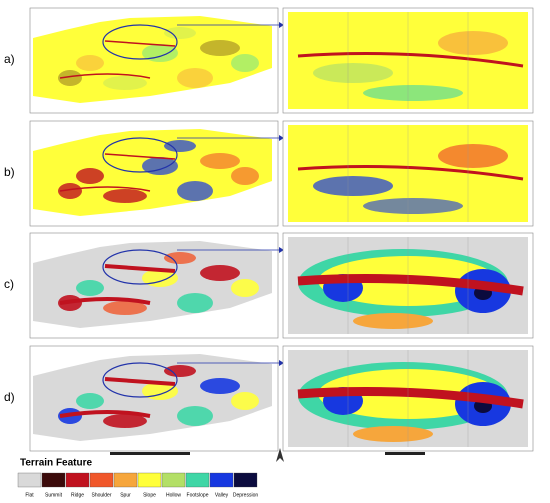 This screenshot has width=550, height=503. Describe the element at coordinates (246, 495) in the screenshot. I see `legend-label: Depression` at that location.